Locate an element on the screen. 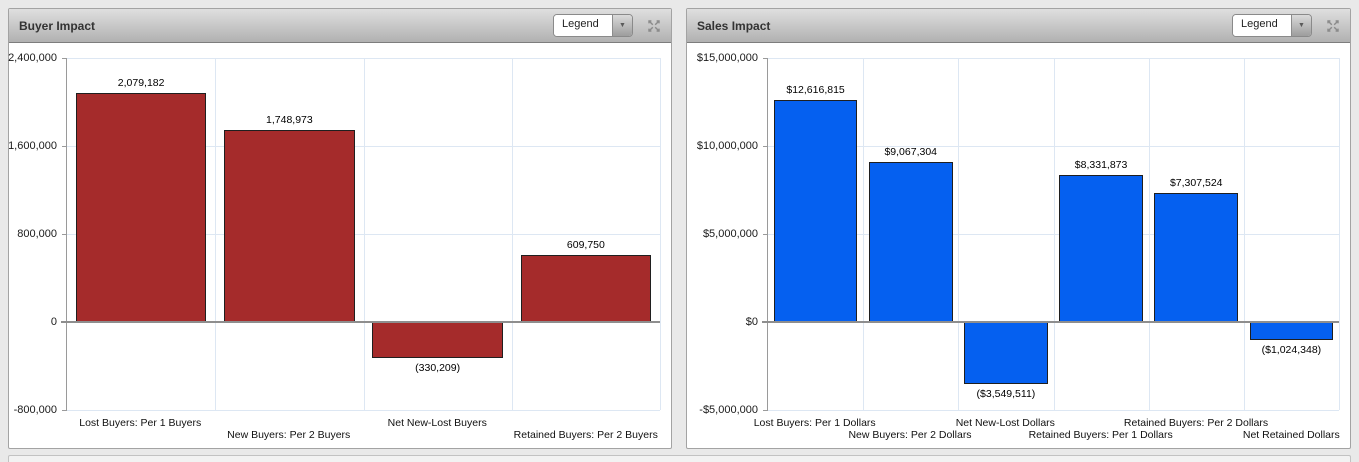 Image resolution: width=1359 pixels, height=462 pixels. bar-value-label: ($1,024,348) is located at coordinates (1291, 350).